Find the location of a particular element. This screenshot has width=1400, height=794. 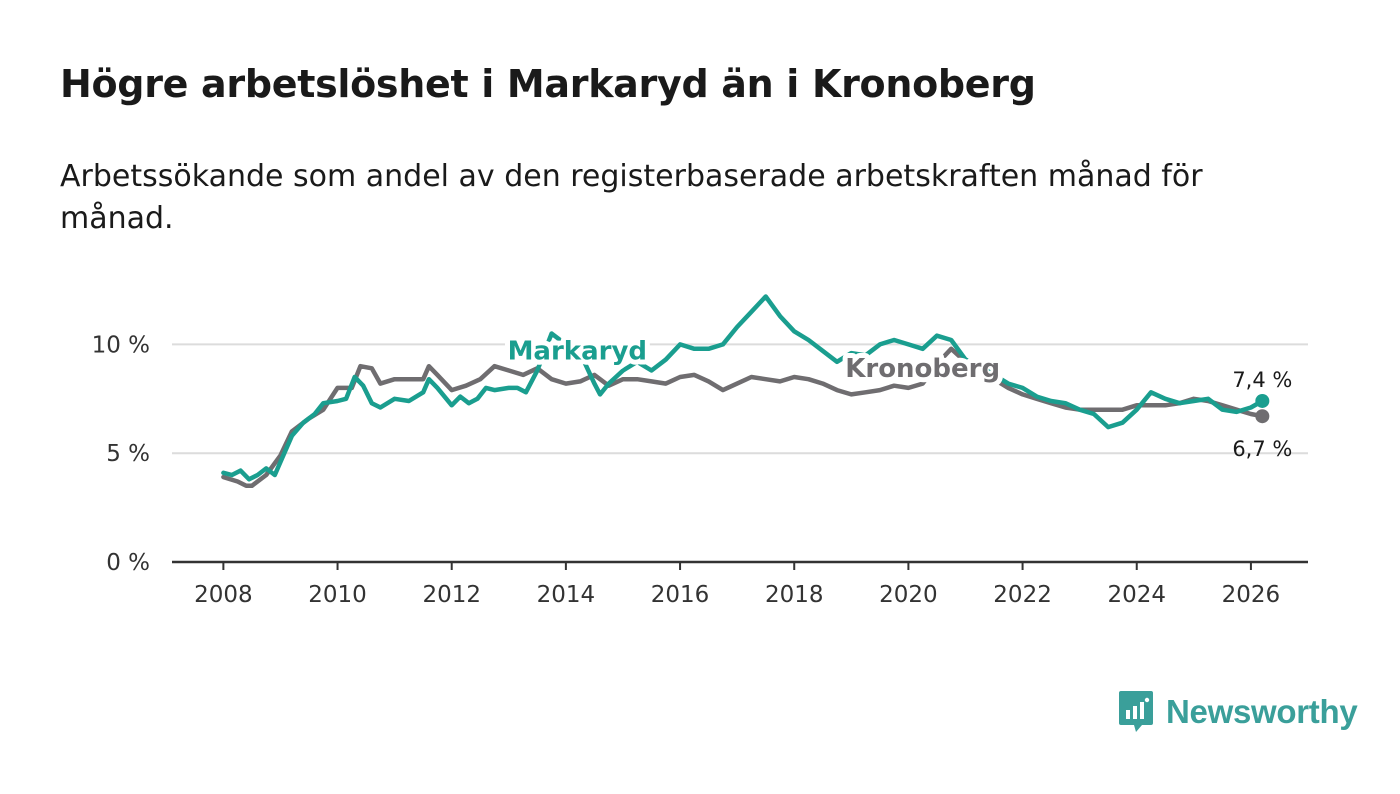

series-label-halo: Markaryd is located at coordinates (577, 352).